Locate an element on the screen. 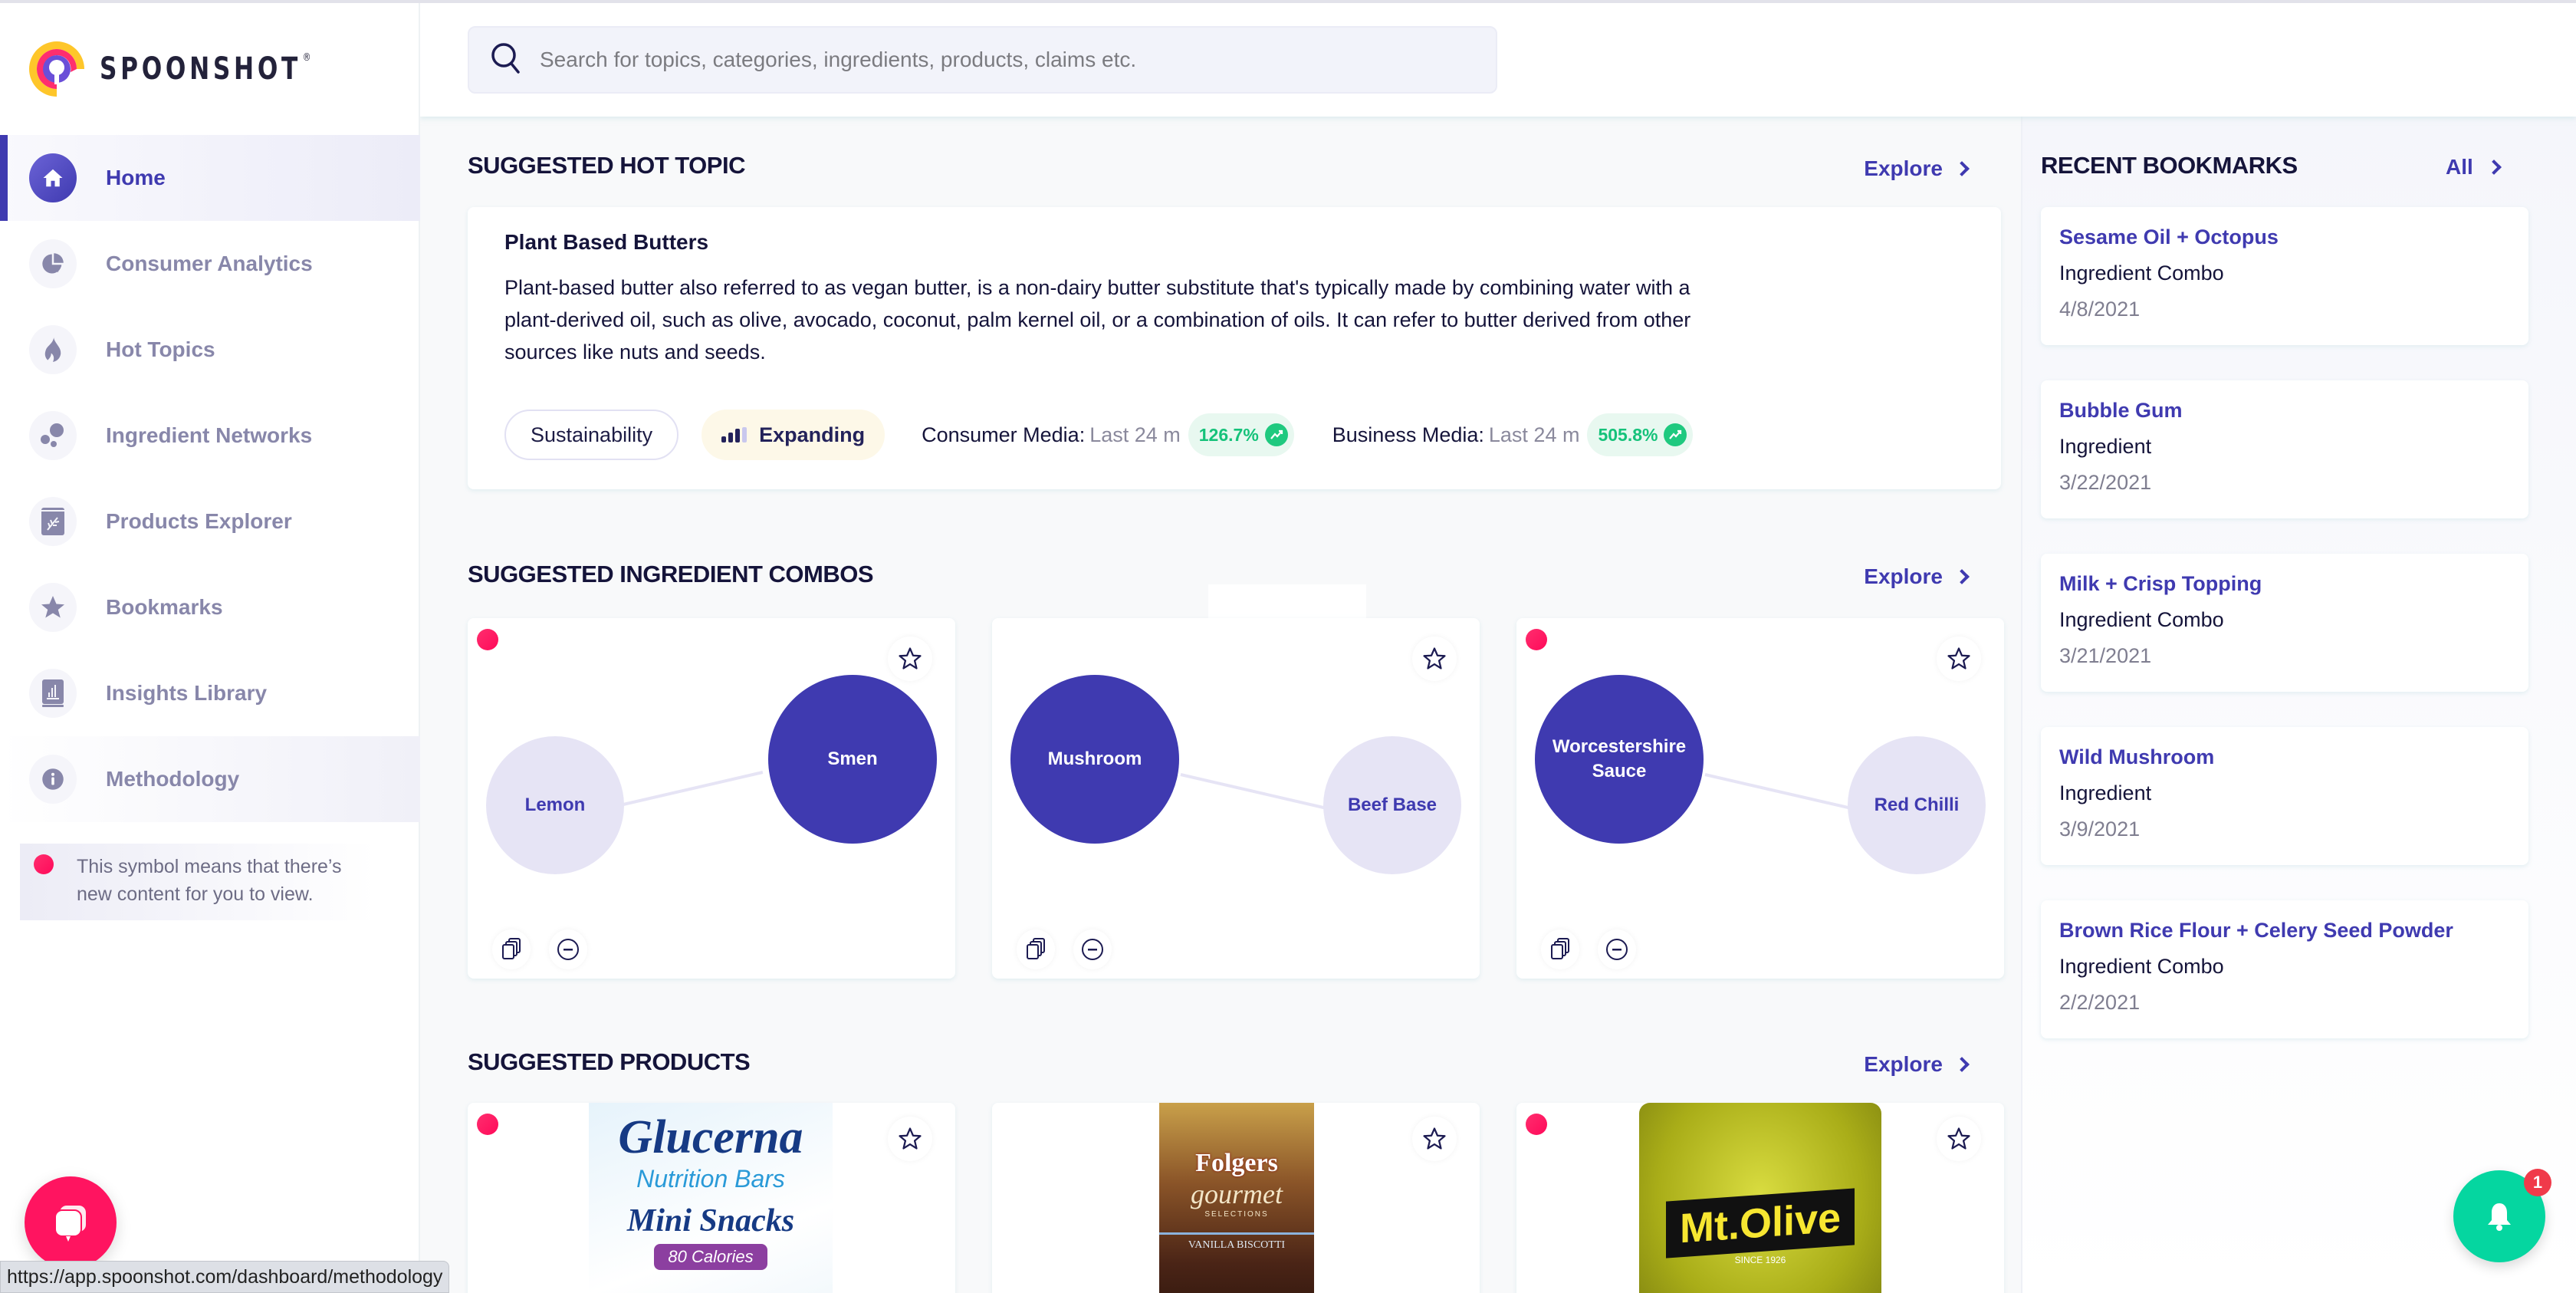 This screenshot has height=1293, width=2576. category-tag: Sustainability is located at coordinates (591, 435).